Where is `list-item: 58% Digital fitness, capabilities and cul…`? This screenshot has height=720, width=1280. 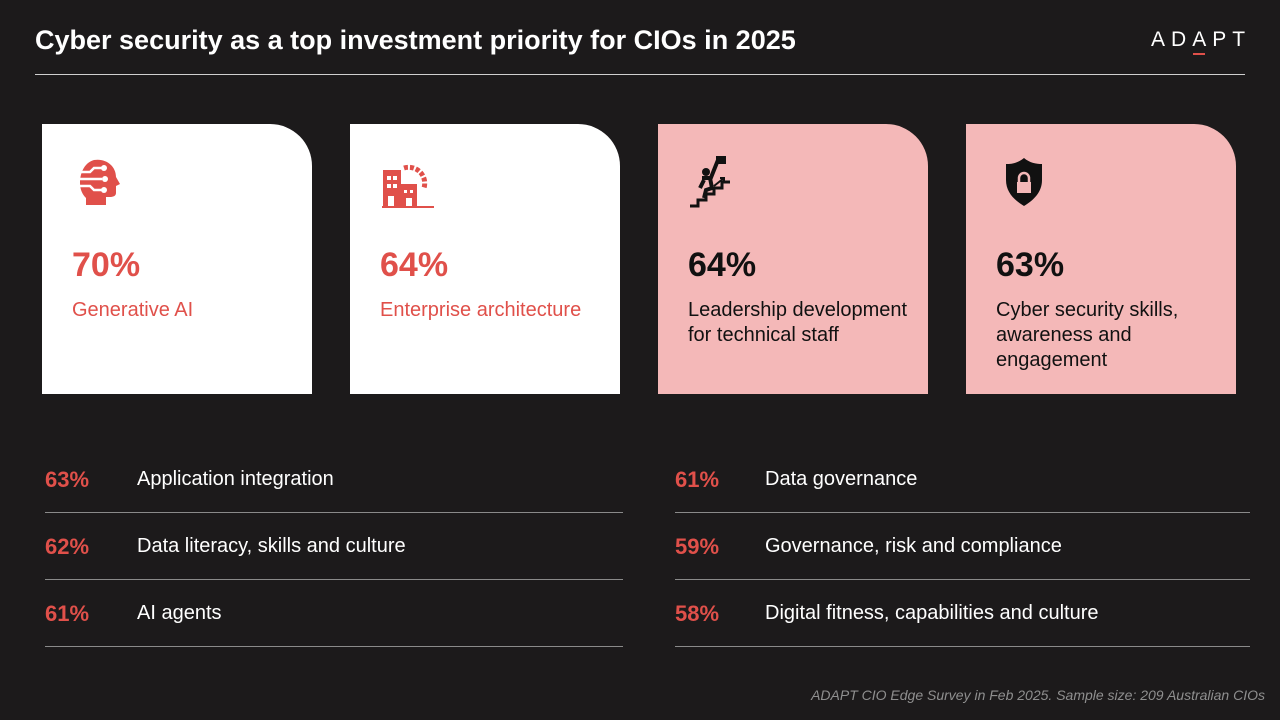 list-item: 58% Digital fitness, capabilities and cul… is located at coordinates (962, 613).